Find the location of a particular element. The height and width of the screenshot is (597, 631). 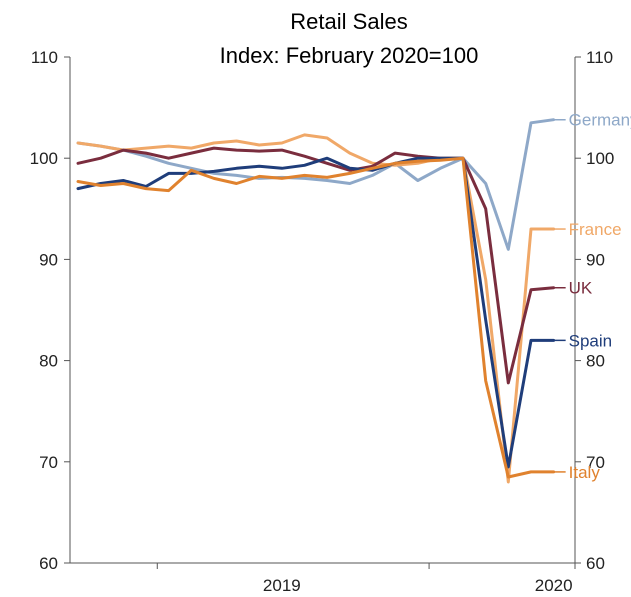

left-y-tick-label: 80 is located at coordinates (48, 361).